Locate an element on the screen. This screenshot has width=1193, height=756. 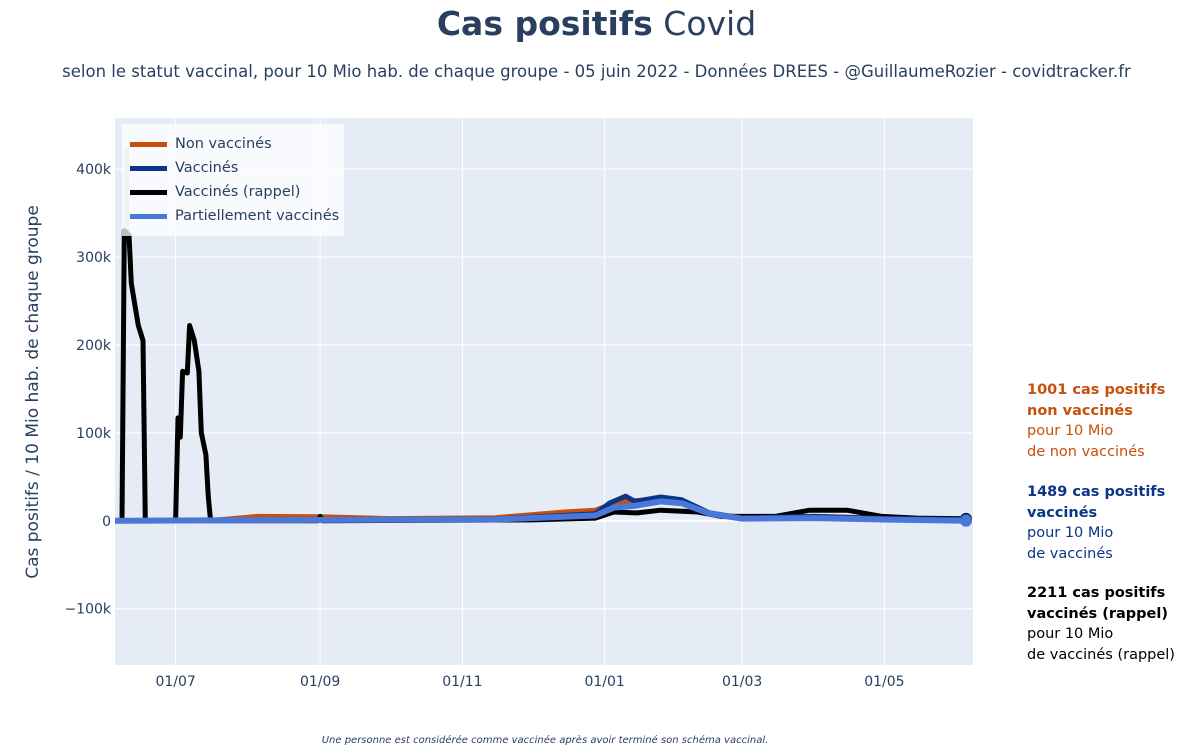
legend-item-rappel: Vaccinés (rappel) is located at coordinates (215, 192).